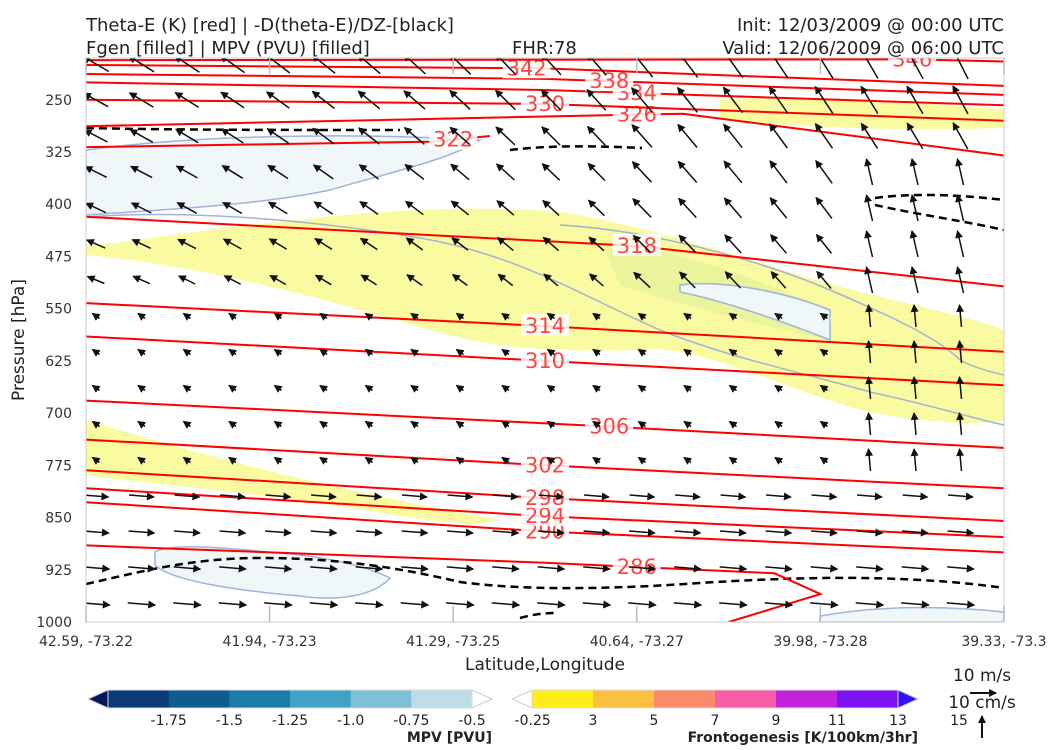  Describe the element at coordinates (715, 699) in the screenshot. I see `colorbar-frame` at that location.